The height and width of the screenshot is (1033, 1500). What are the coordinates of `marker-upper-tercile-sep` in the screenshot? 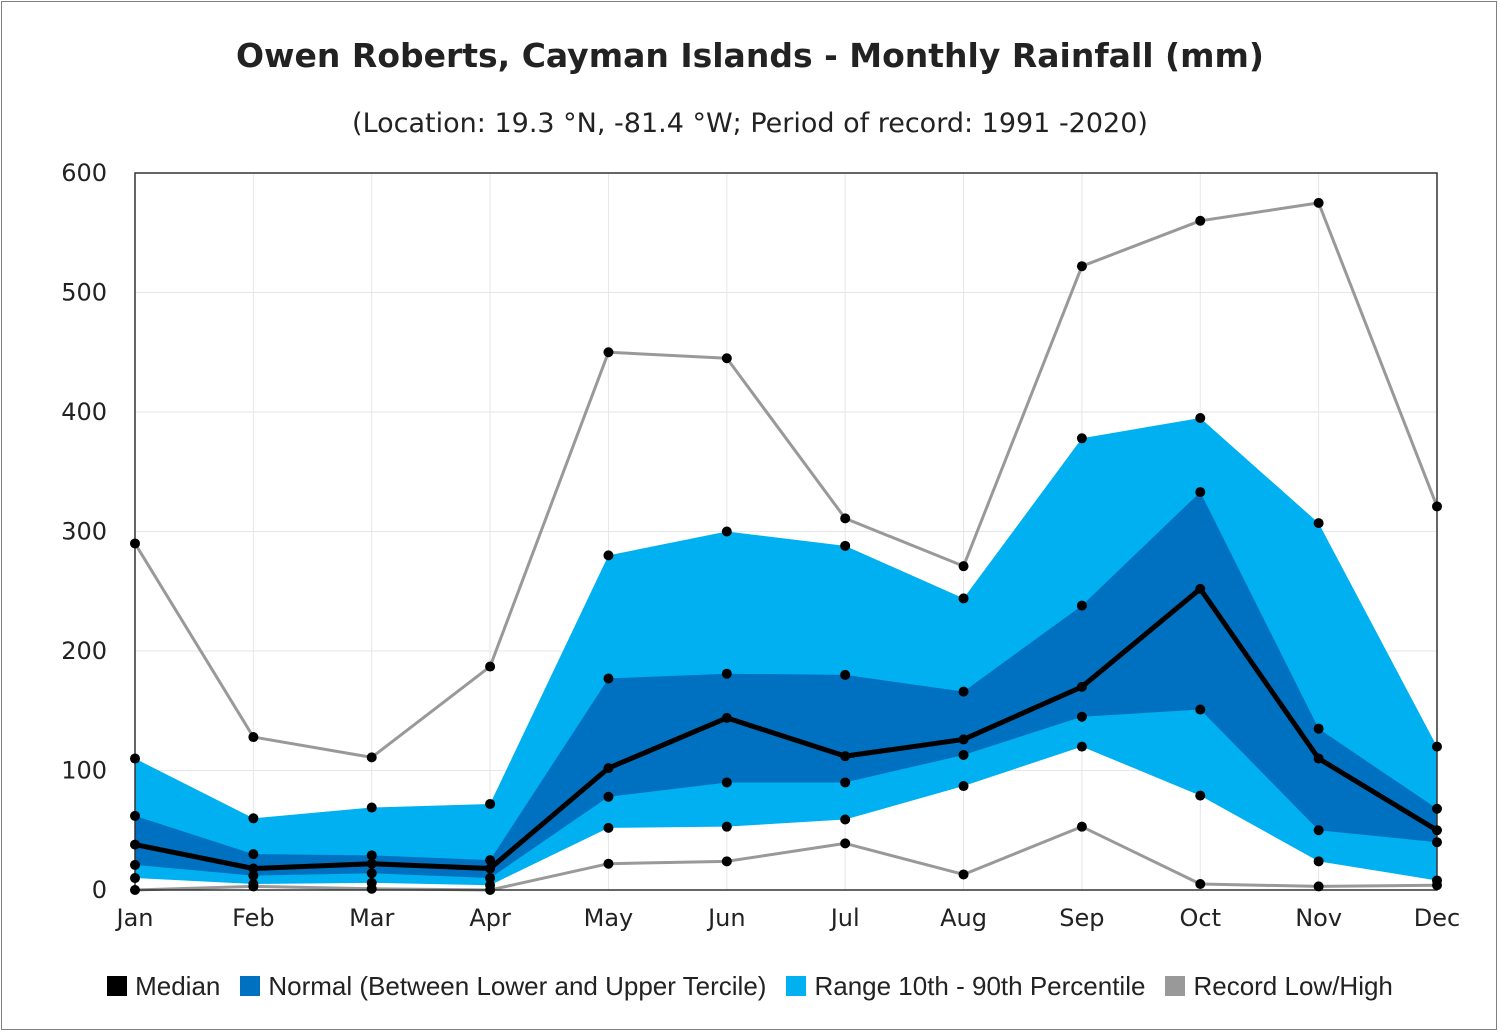 It's located at (1081, 605).